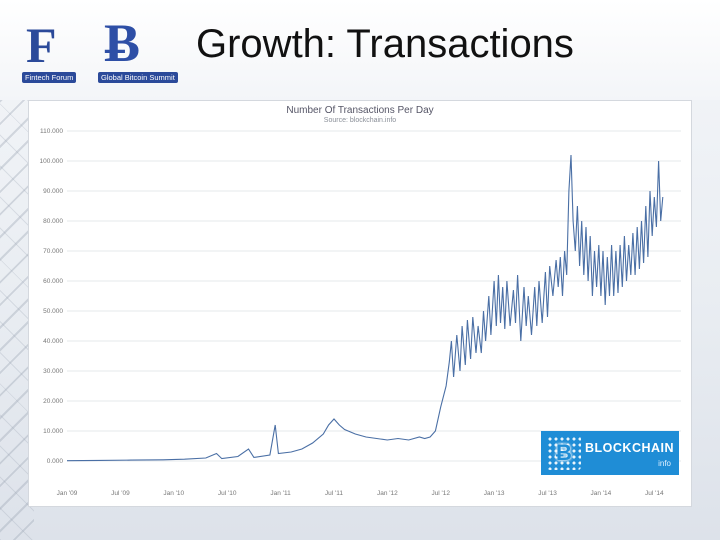 The image size is (720, 540). What do you see at coordinates (52, 161) in the screenshot?
I see `y-tick-label: 100.000` at bounding box center [52, 161].